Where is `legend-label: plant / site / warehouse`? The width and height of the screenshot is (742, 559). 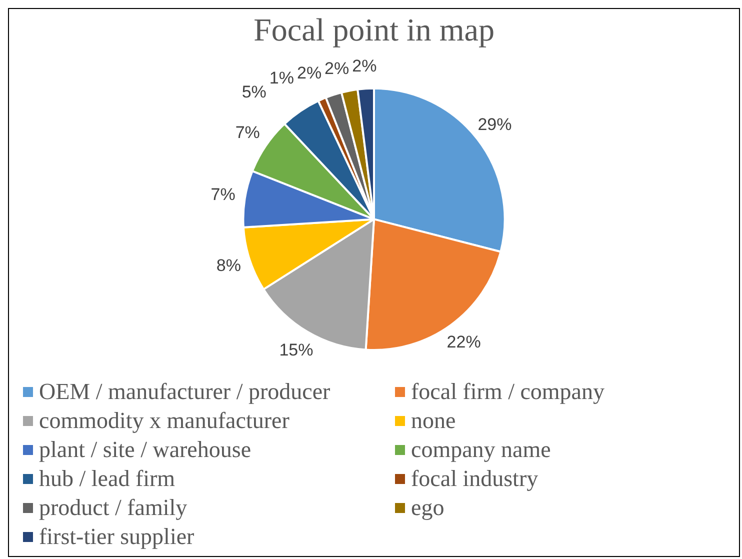
legend-label: plant / site / warehouse is located at coordinates (145, 450).